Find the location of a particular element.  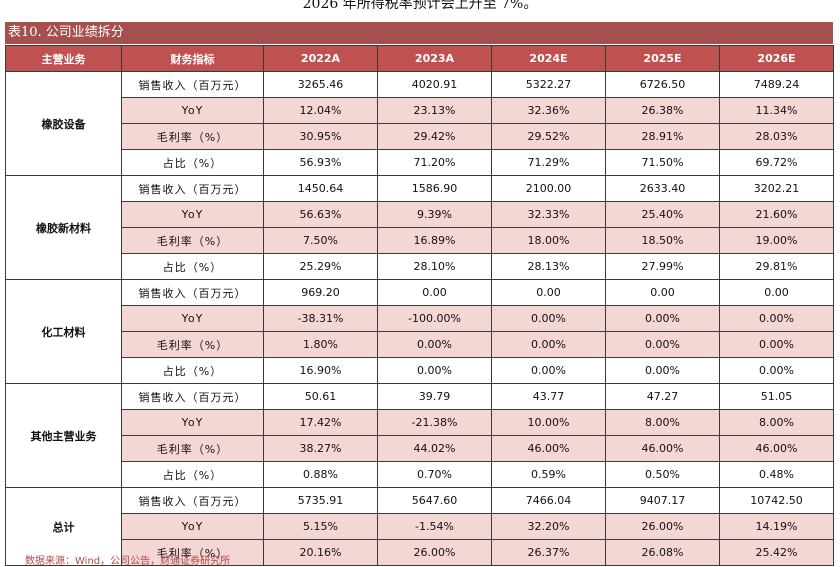

value-cell: 5322.27 is located at coordinates (548, 84).